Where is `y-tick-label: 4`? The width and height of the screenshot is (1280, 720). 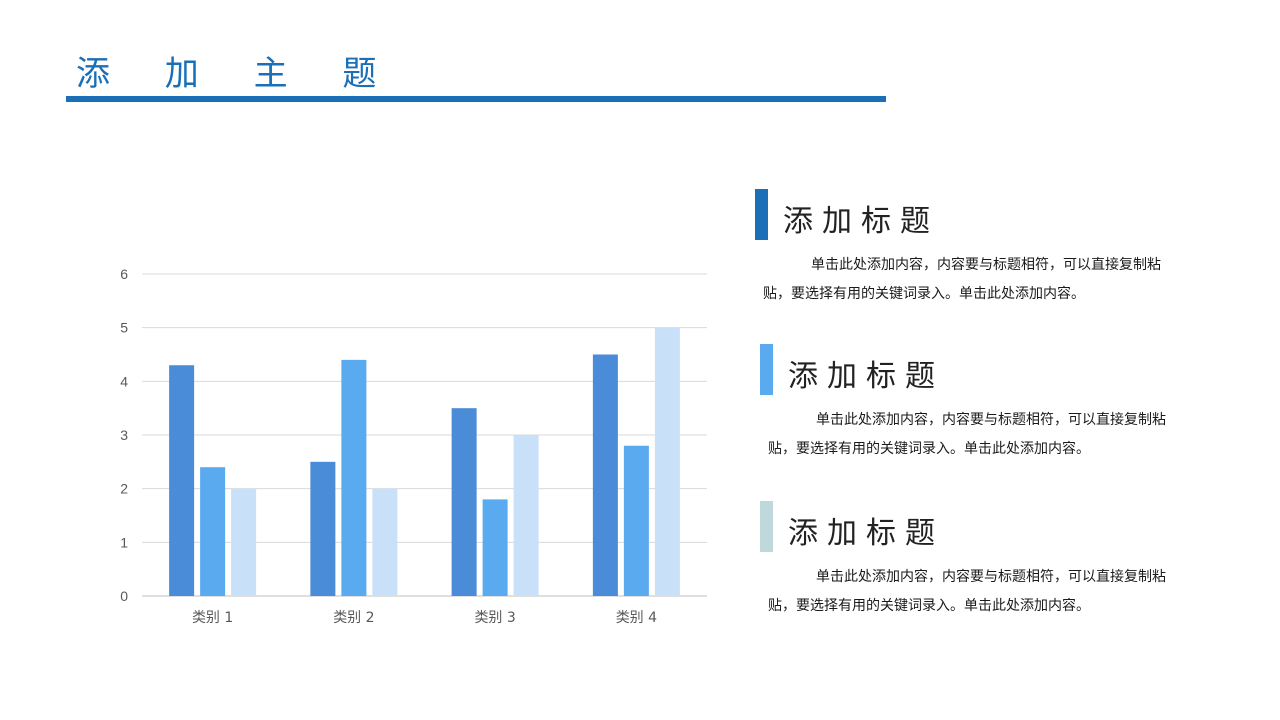 y-tick-label: 4 is located at coordinates (124, 381).